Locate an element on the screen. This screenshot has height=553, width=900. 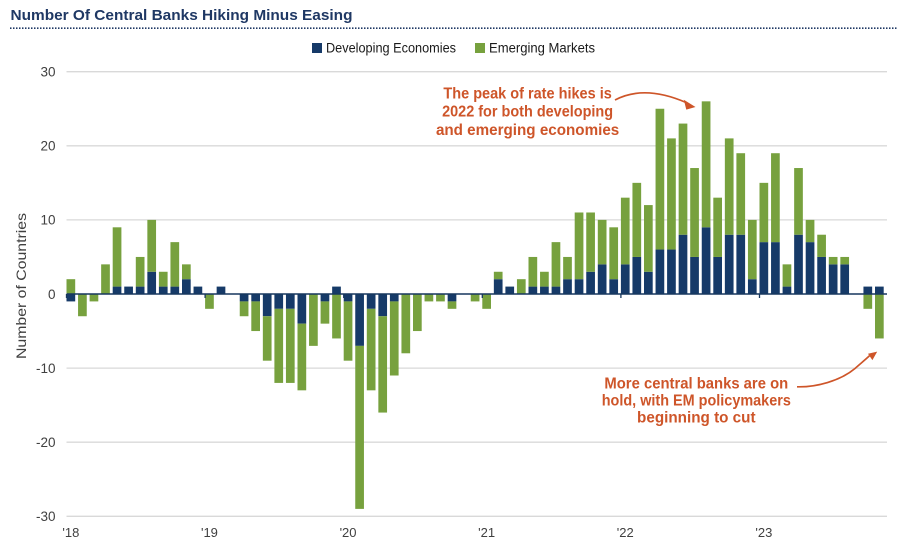
svg-text: -20 is located at coordinates (46, 442).